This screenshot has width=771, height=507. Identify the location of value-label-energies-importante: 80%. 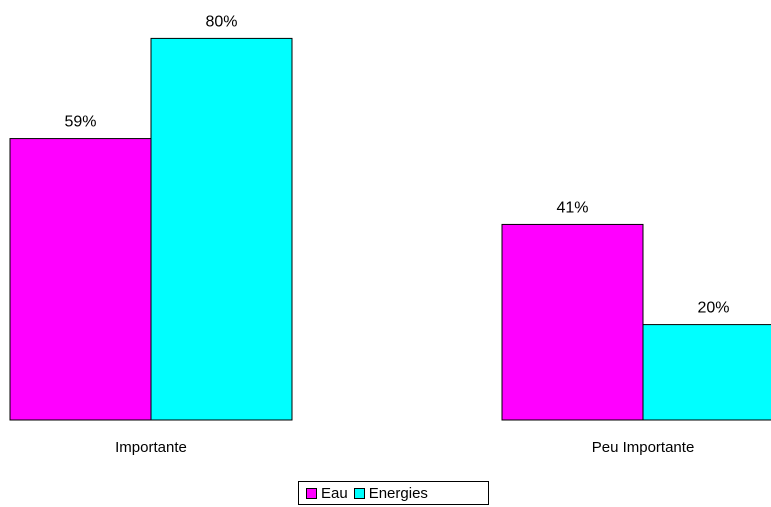
(221, 21).